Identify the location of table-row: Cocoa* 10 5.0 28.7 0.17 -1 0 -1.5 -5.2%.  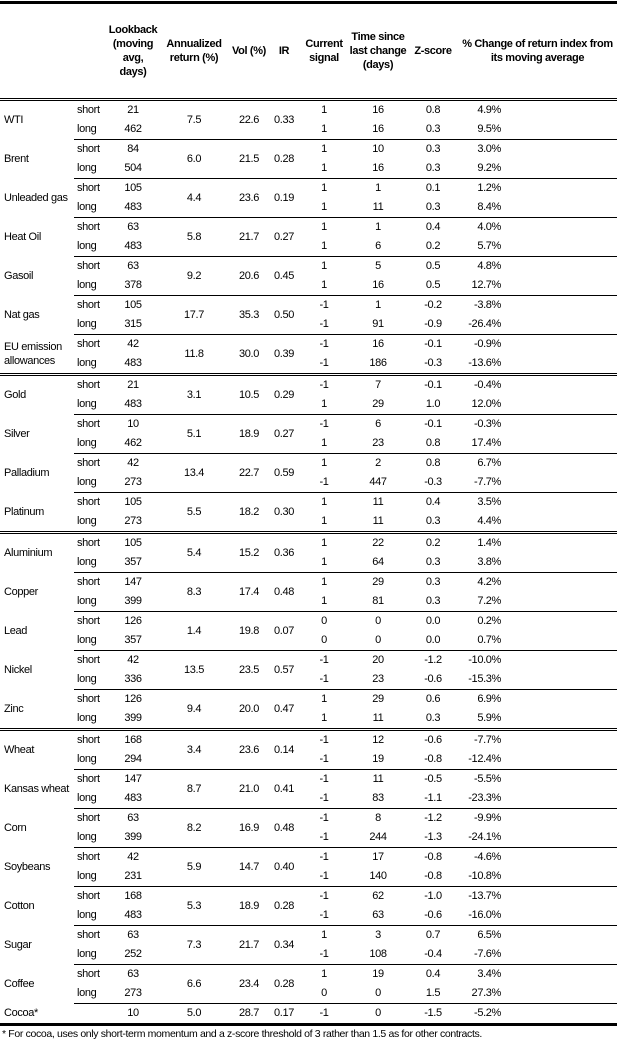
(308, 1014).